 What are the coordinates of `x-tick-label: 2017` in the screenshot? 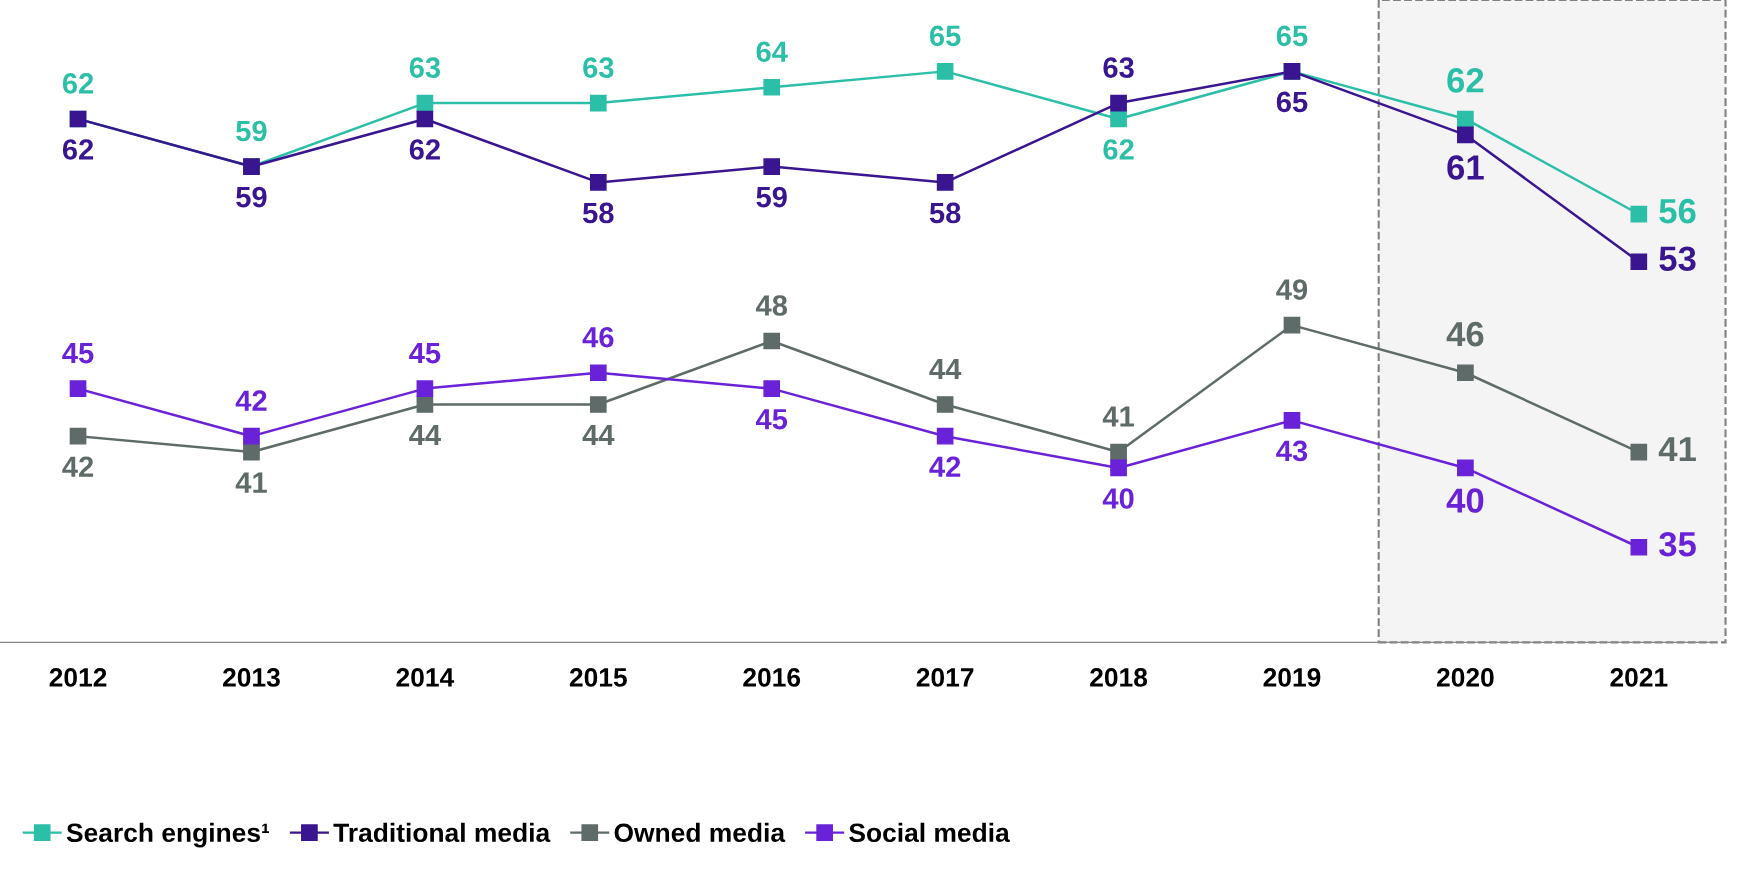 It's located at (945, 677).